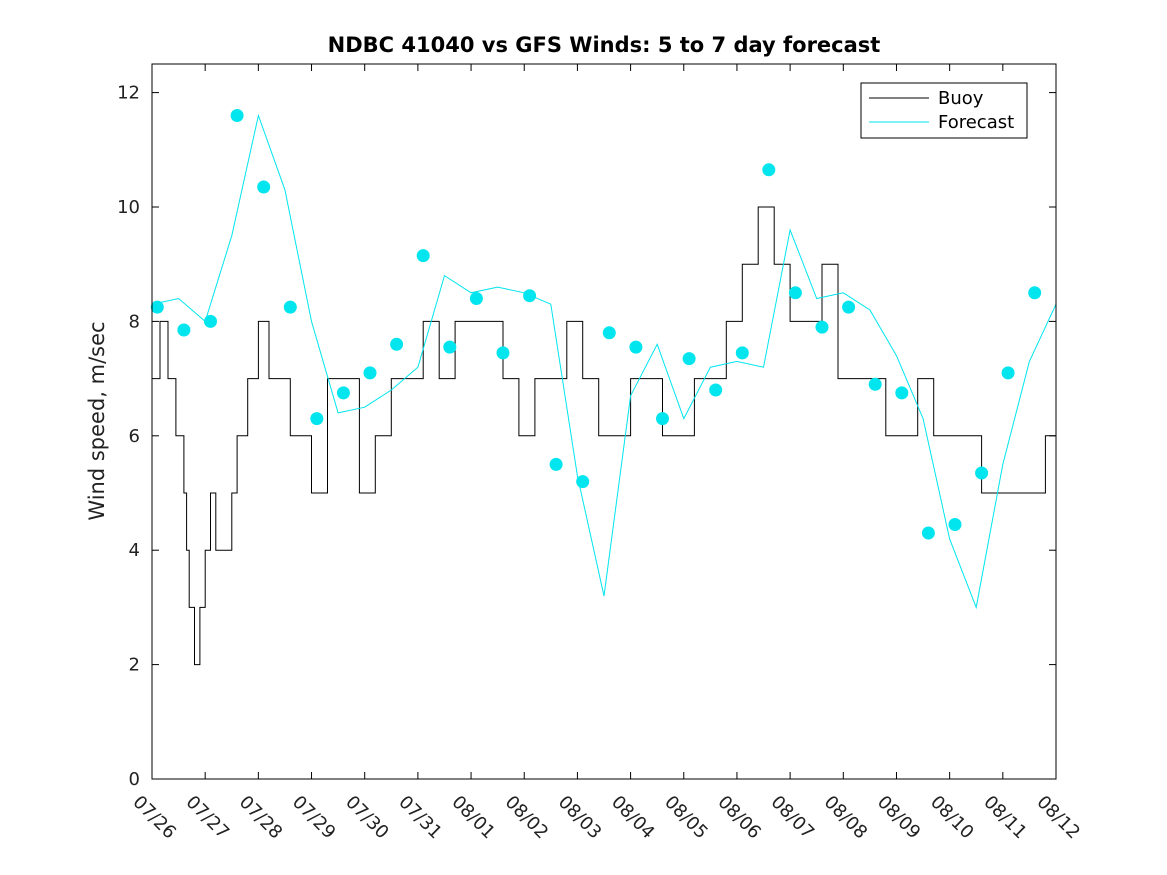 The width and height of the screenshot is (1167, 875). Describe the element at coordinates (976, 122) in the screenshot. I see `legend-label-forecast: Forecast` at that location.